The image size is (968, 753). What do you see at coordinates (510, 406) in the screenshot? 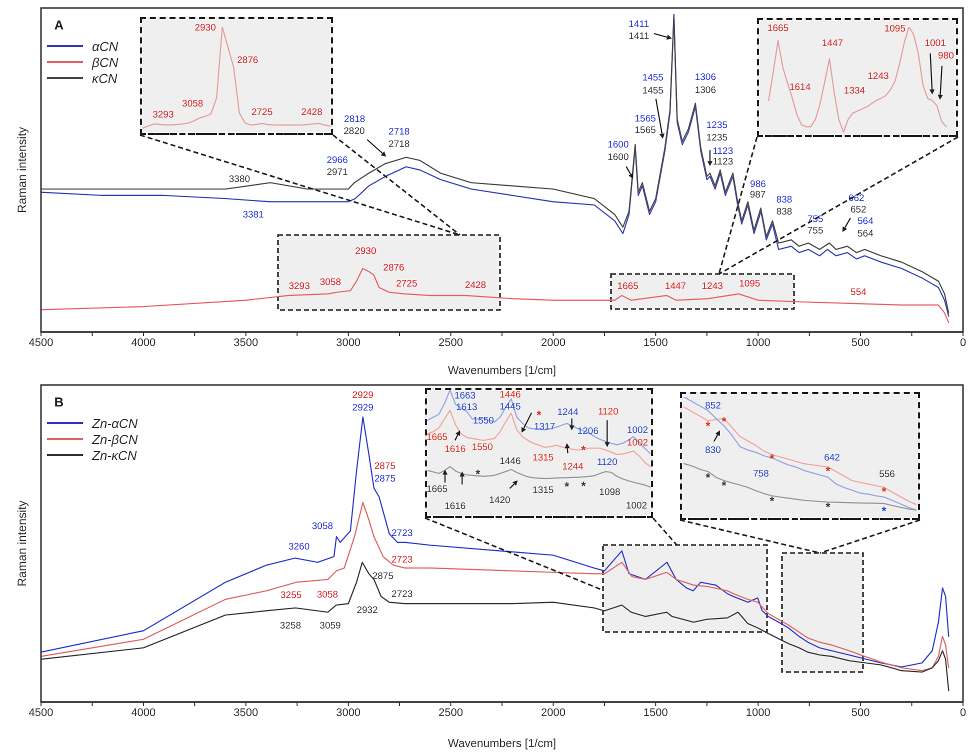
I see `annotation: 1445` at bounding box center [510, 406].